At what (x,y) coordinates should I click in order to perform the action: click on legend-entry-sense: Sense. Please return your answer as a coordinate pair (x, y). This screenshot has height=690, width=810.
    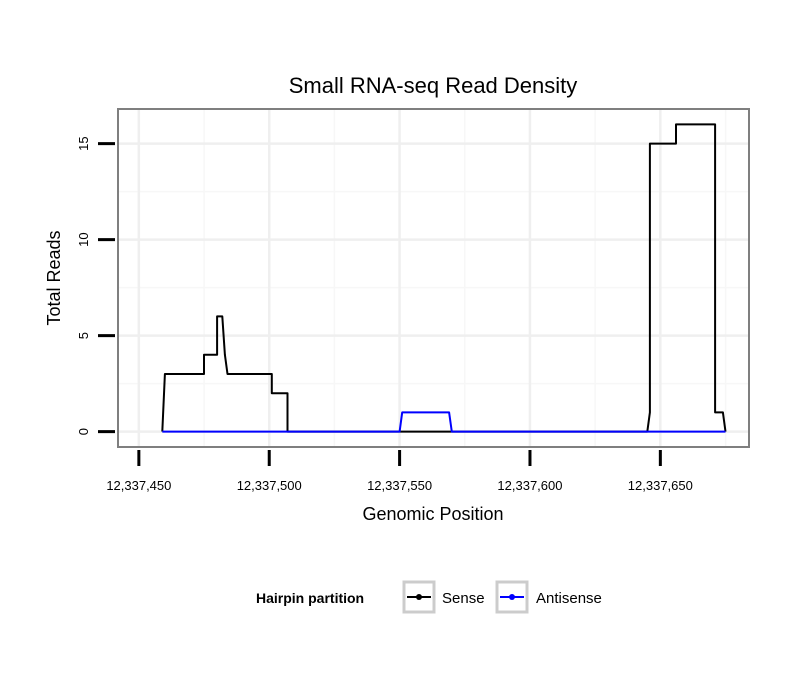
    Looking at the image, I should click on (443, 597).